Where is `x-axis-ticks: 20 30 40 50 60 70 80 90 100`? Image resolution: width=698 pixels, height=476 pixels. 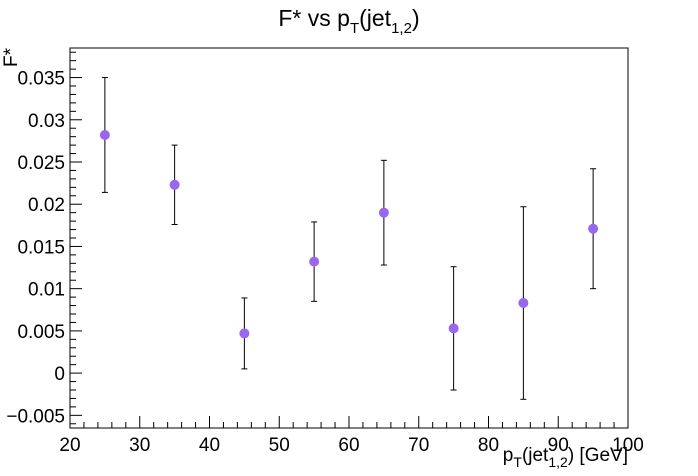 x-axis-ticks: 20 30 40 50 60 70 80 90 100 is located at coordinates (351, 436).